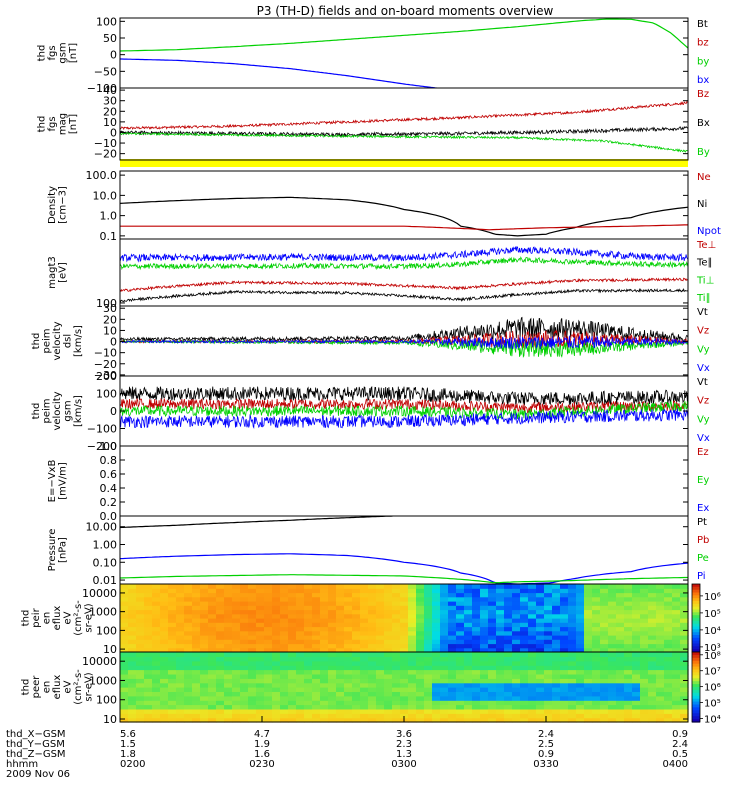 The width and height of the screenshot is (750, 800). I want to click on y-axis-label: thd, so click(36, 341).